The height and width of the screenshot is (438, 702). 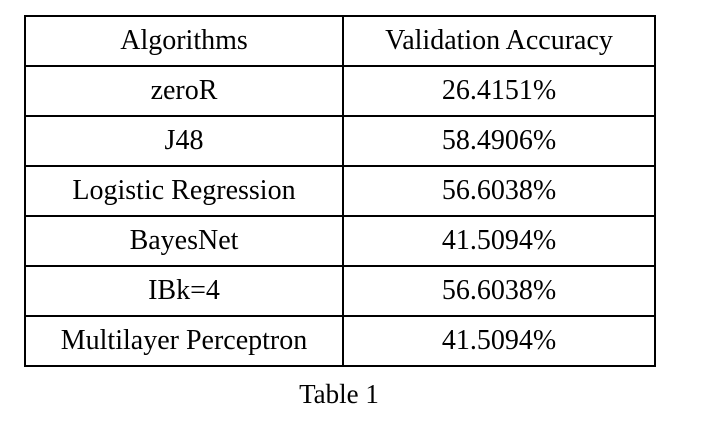 I want to click on algorithm-cell: BayesNet, so click(x=184, y=241).